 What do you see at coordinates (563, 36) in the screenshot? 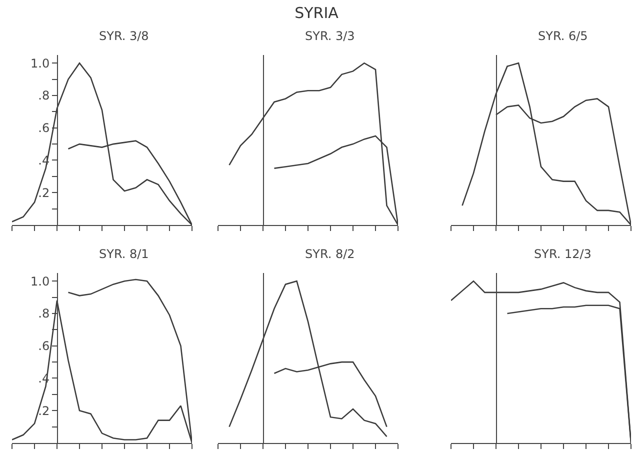
I see `chart-title: SYR. 6/5` at bounding box center [563, 36].